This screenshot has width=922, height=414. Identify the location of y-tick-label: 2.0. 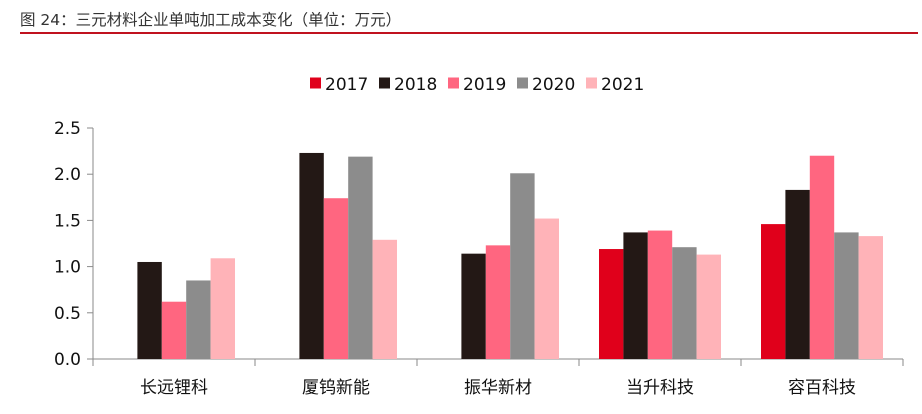
(67, 175).